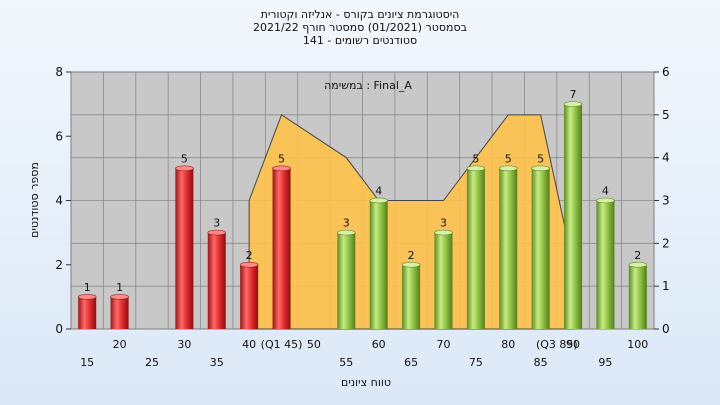 This screenshot has width=720, height=405. I want to click on y2-tick-label: 5, so click(666, 115).